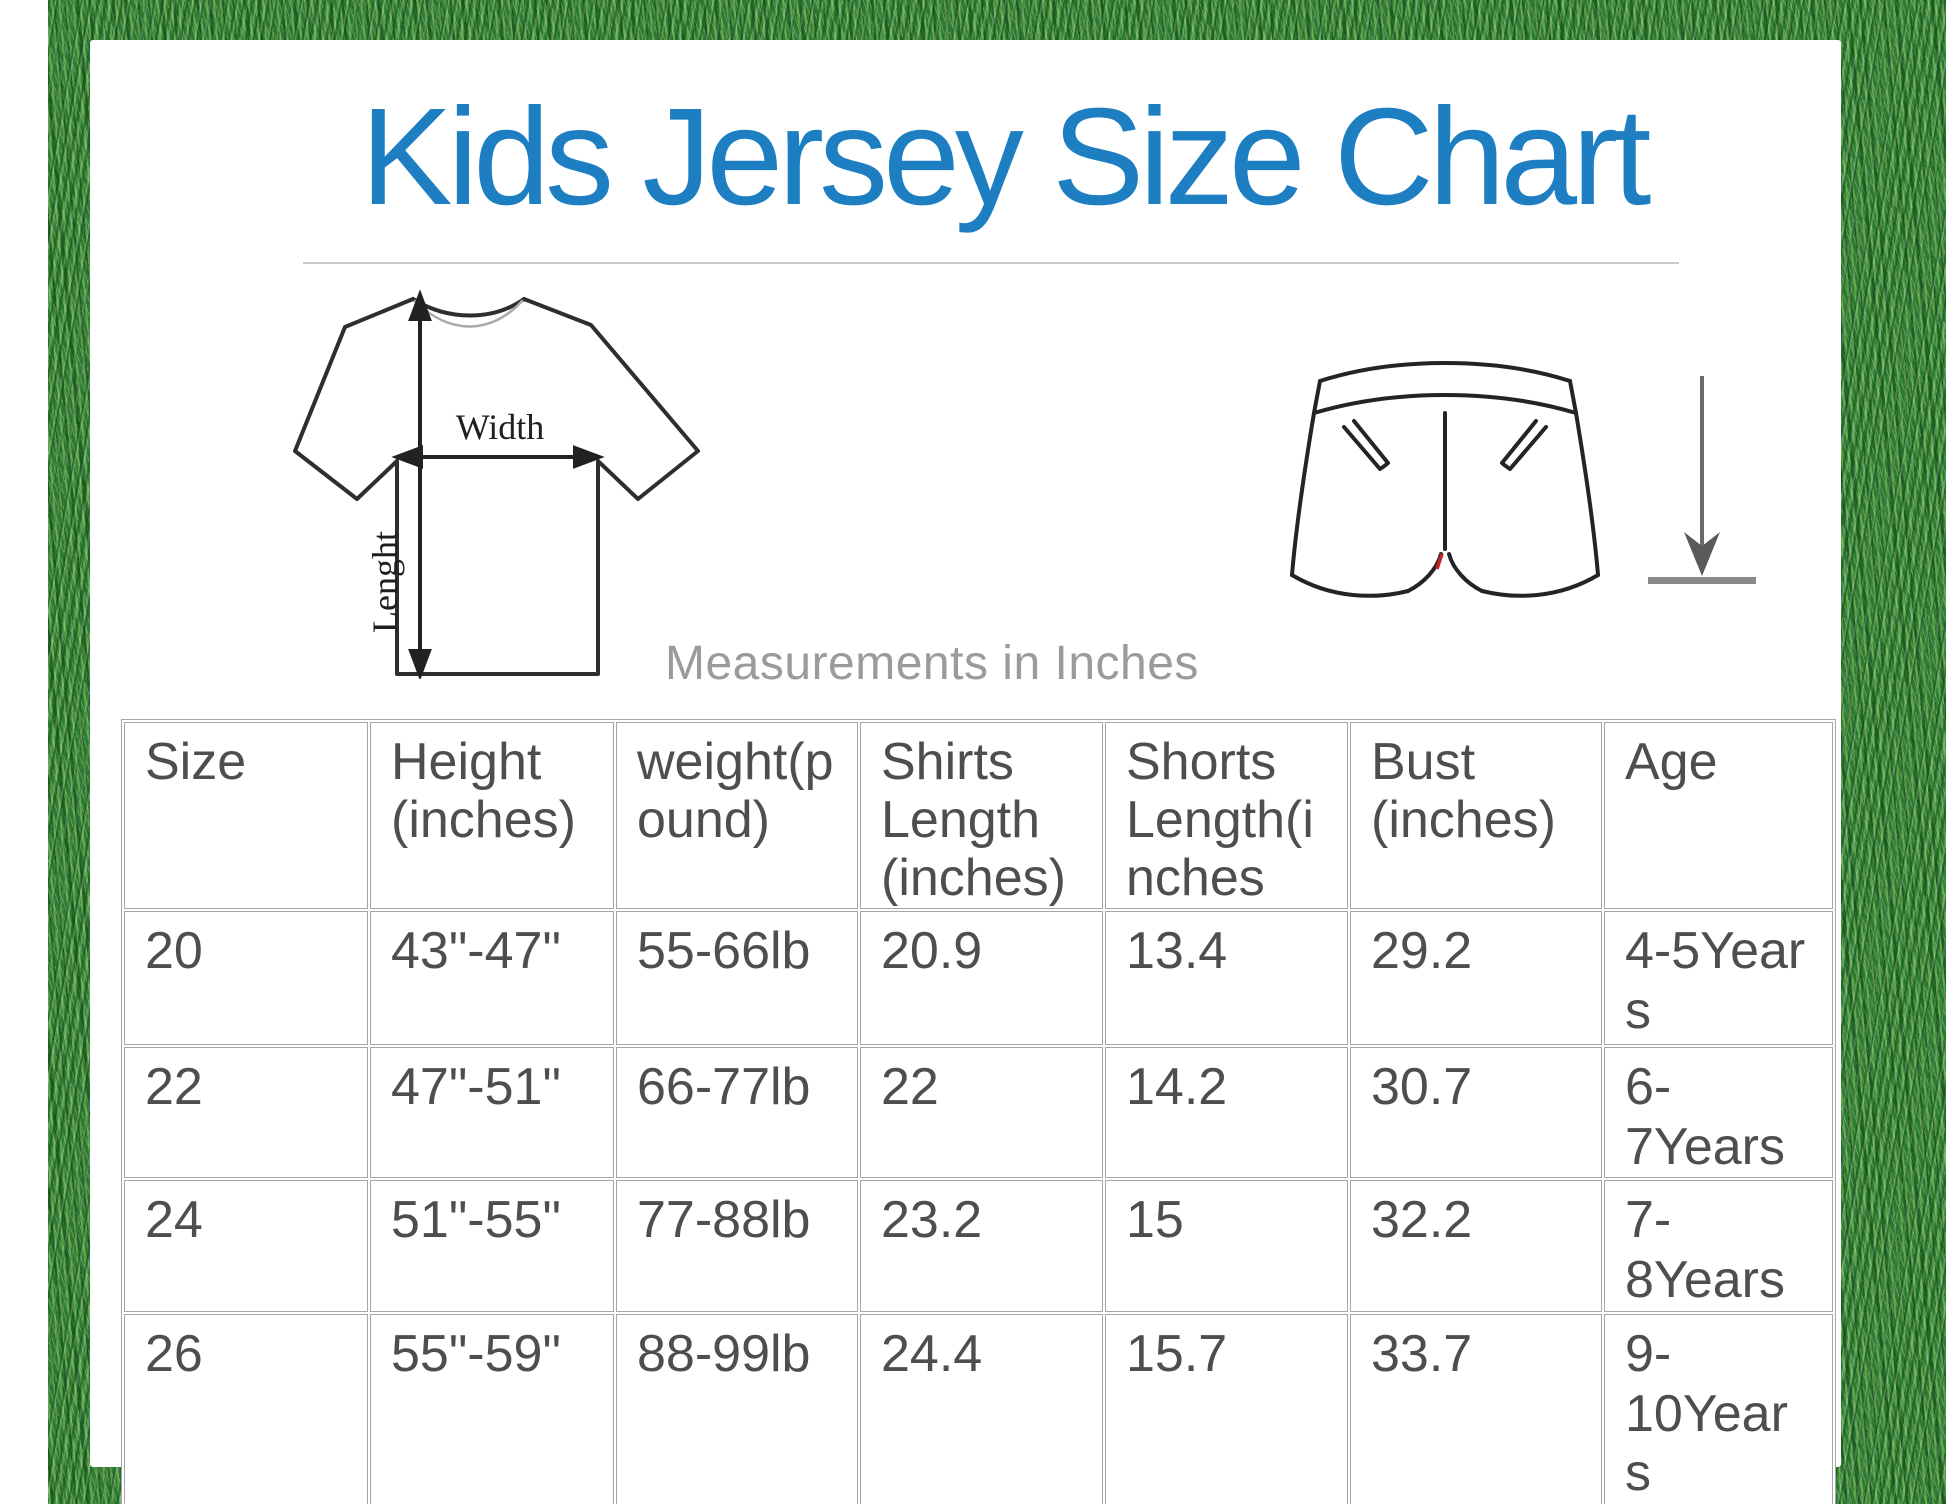  Describe the element at coordinates (1476, 815) in the screenshot. I see `column-header: Bust (inches)` at that location.